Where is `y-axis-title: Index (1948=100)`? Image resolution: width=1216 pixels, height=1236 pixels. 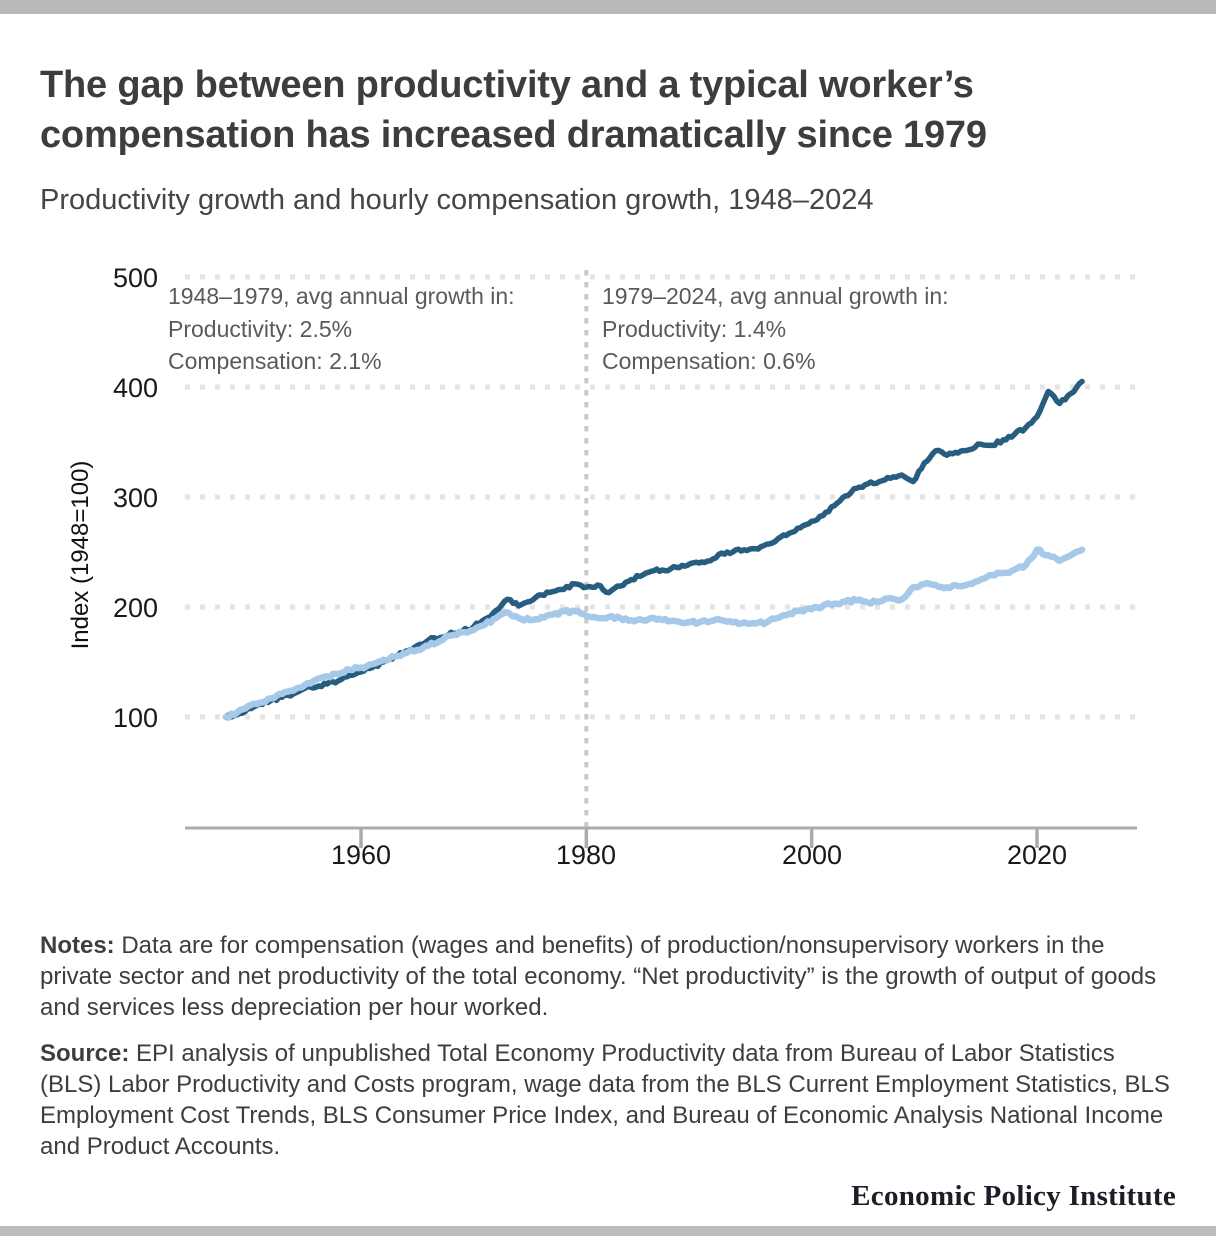
y-axis-title: Index (1948=100) is located at coordinates (80, 555).